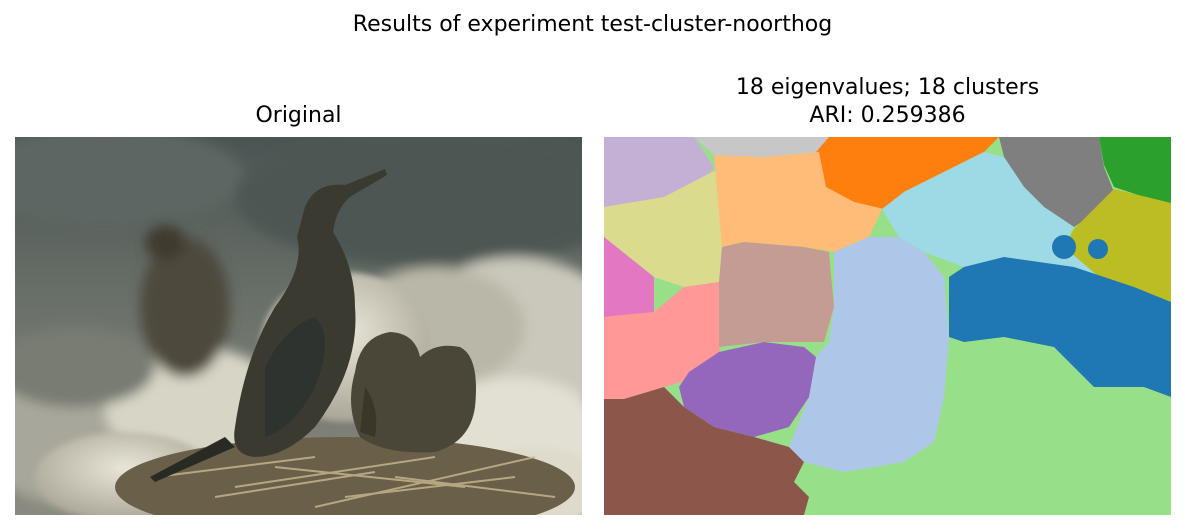 The height and width of the screenshot is (530, 1185). Describe the element at coordinates (1098, 249) in the screenshot. I see `segment-blue-dot2` at that location.